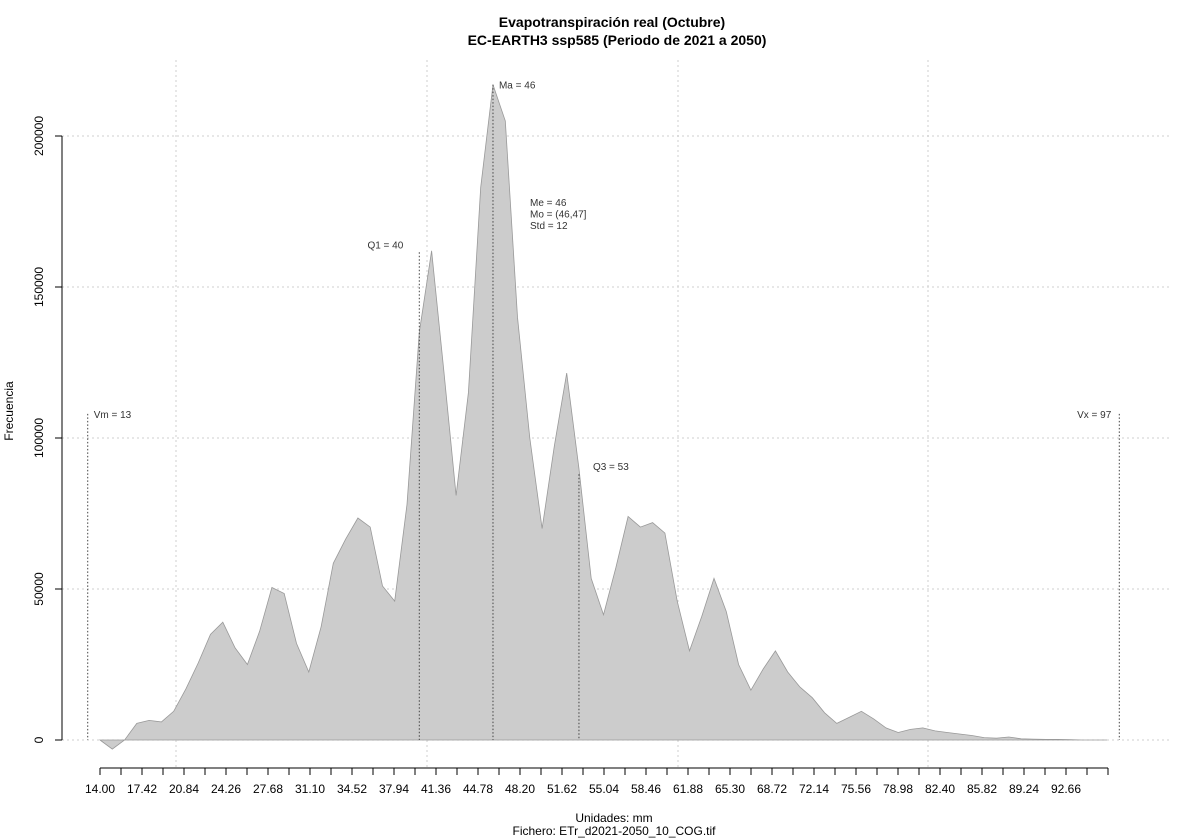 The image size is (1200, 840). What do you see at coordinates (562, 789) in the screenshot?
I see `x-tick-label: 51.62` at bounding box center [562, 789].